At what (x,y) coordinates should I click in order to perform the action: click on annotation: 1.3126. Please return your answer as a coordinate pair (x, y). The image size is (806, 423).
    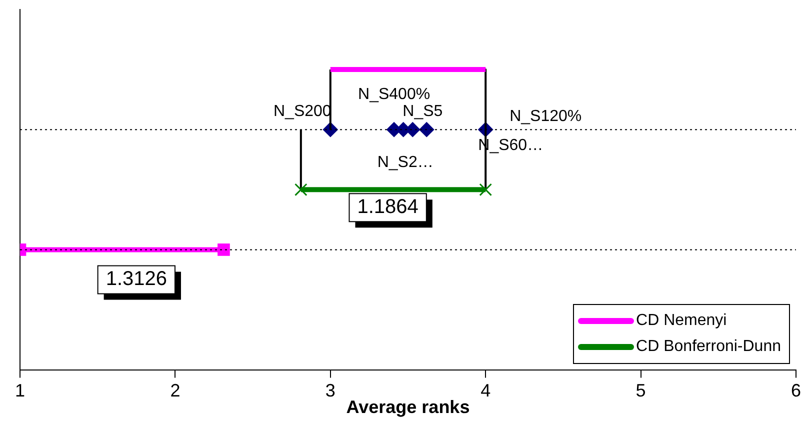
    Looking at the image, I should click on (136, 279).